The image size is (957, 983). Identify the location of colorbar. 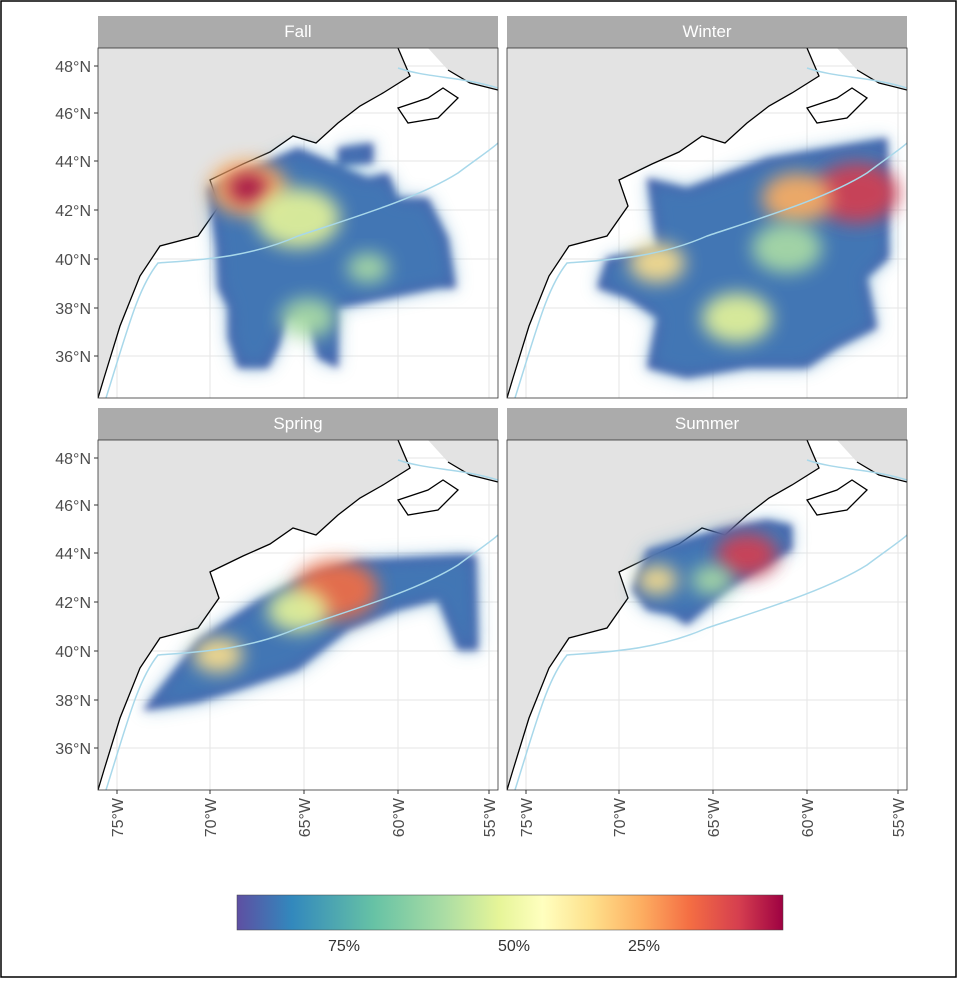
(510, 912).